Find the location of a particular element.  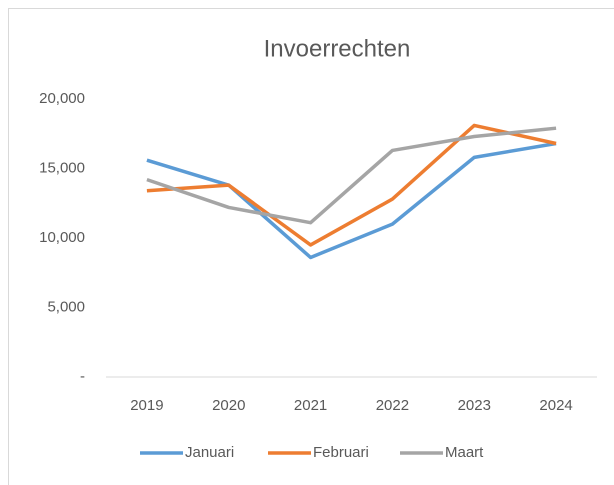

y-tick-label: 20,000 is located at coordinates (62, 98).